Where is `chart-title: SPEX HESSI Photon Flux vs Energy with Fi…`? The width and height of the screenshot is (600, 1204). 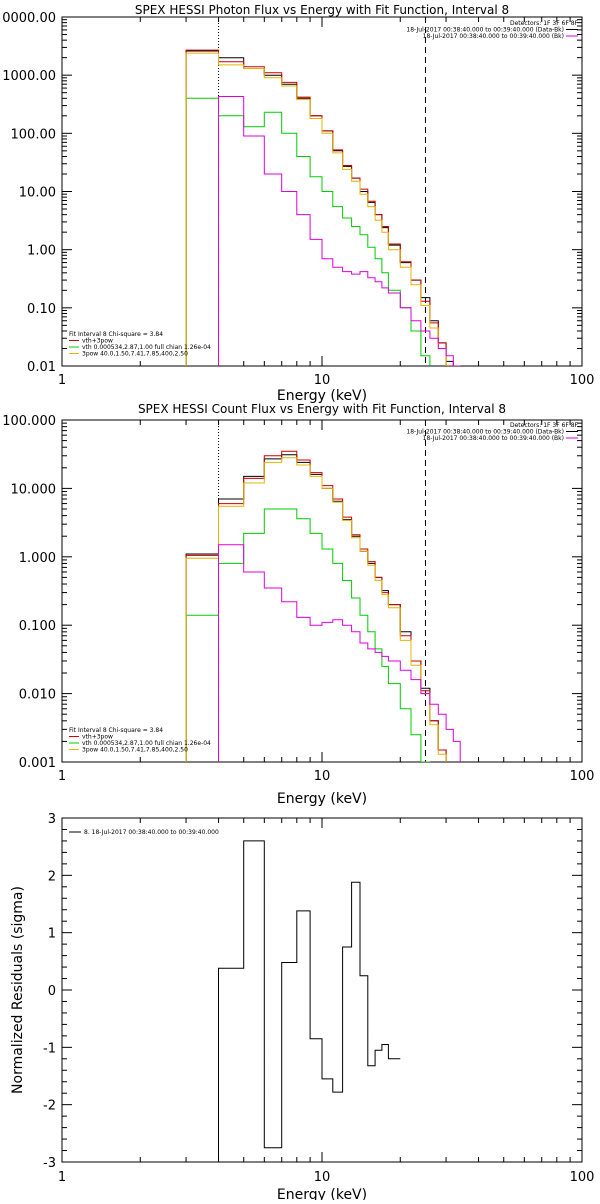 chart-title: SPEX HESSI Photon Flux vs Energy with Fi… is located at coordinates (322, 10).